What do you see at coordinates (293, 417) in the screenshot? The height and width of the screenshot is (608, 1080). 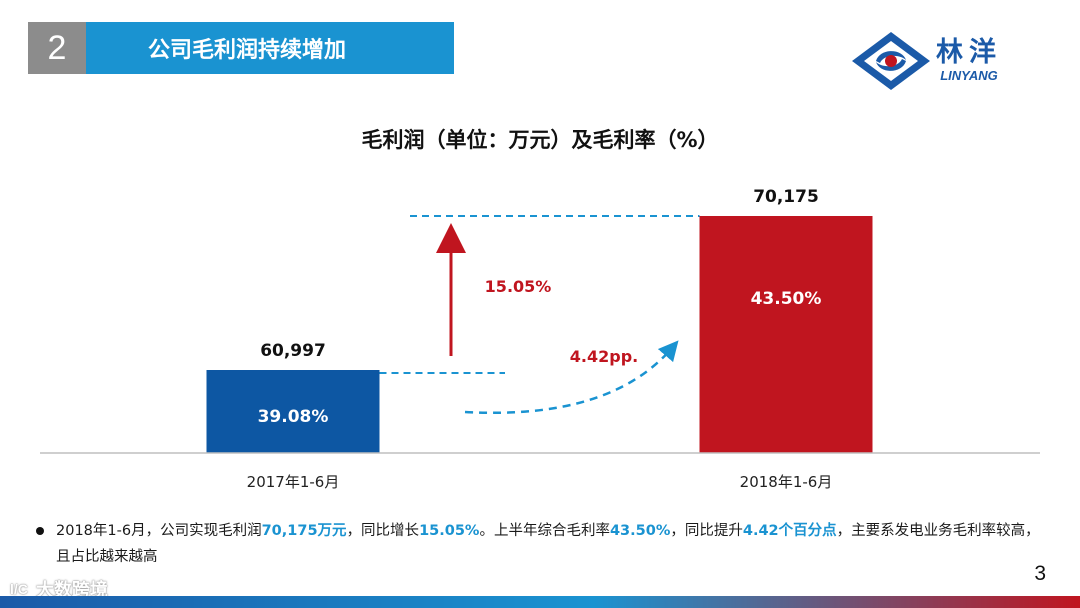 I see `bar-margin-label: 39.08%` at bounding box center [293, 417].